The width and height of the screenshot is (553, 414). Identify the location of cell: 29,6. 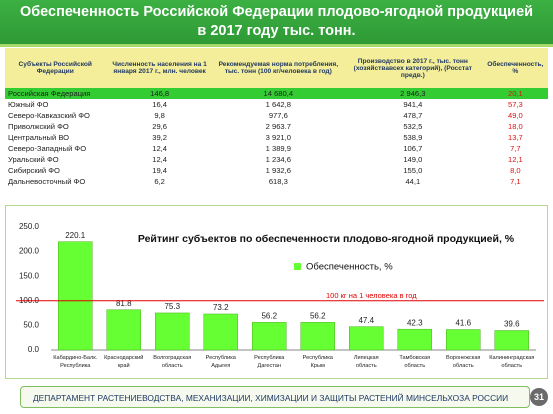
(160, 126).